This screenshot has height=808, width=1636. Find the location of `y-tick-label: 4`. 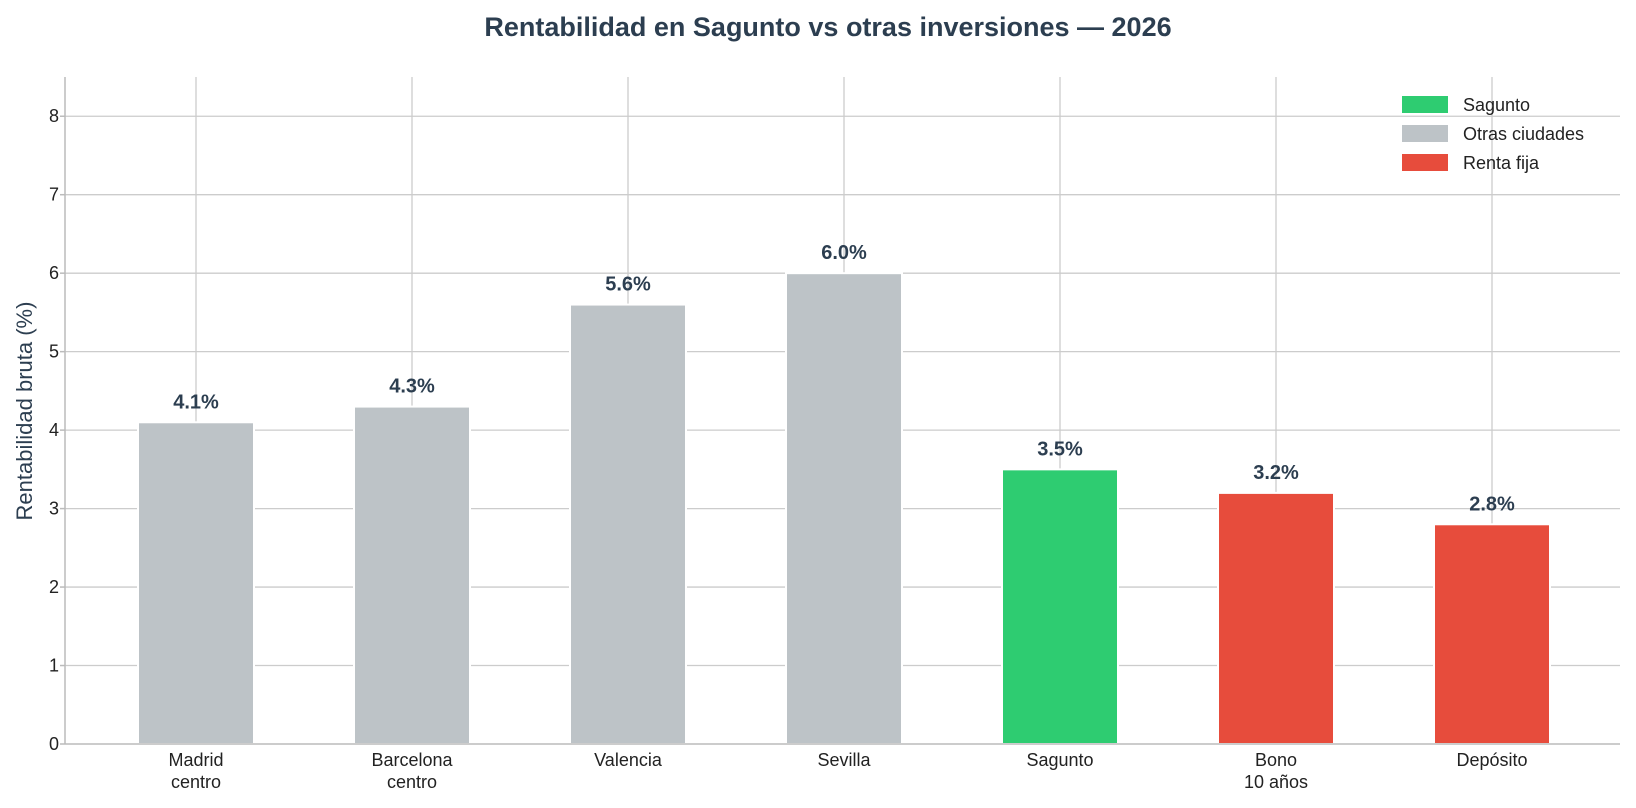

y-tick-label: 4 is located at coordinates (54, 430).